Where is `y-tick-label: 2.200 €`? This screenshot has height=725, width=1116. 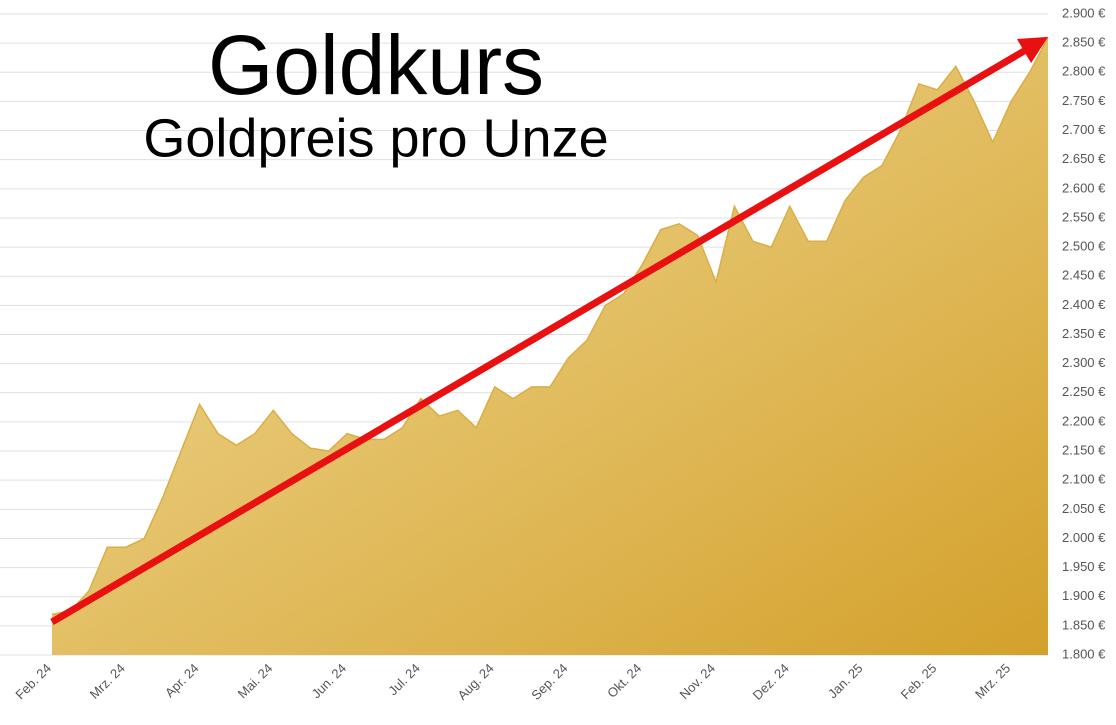 y-tick-label: 2.200 € is located at coordinates (1084, 420).